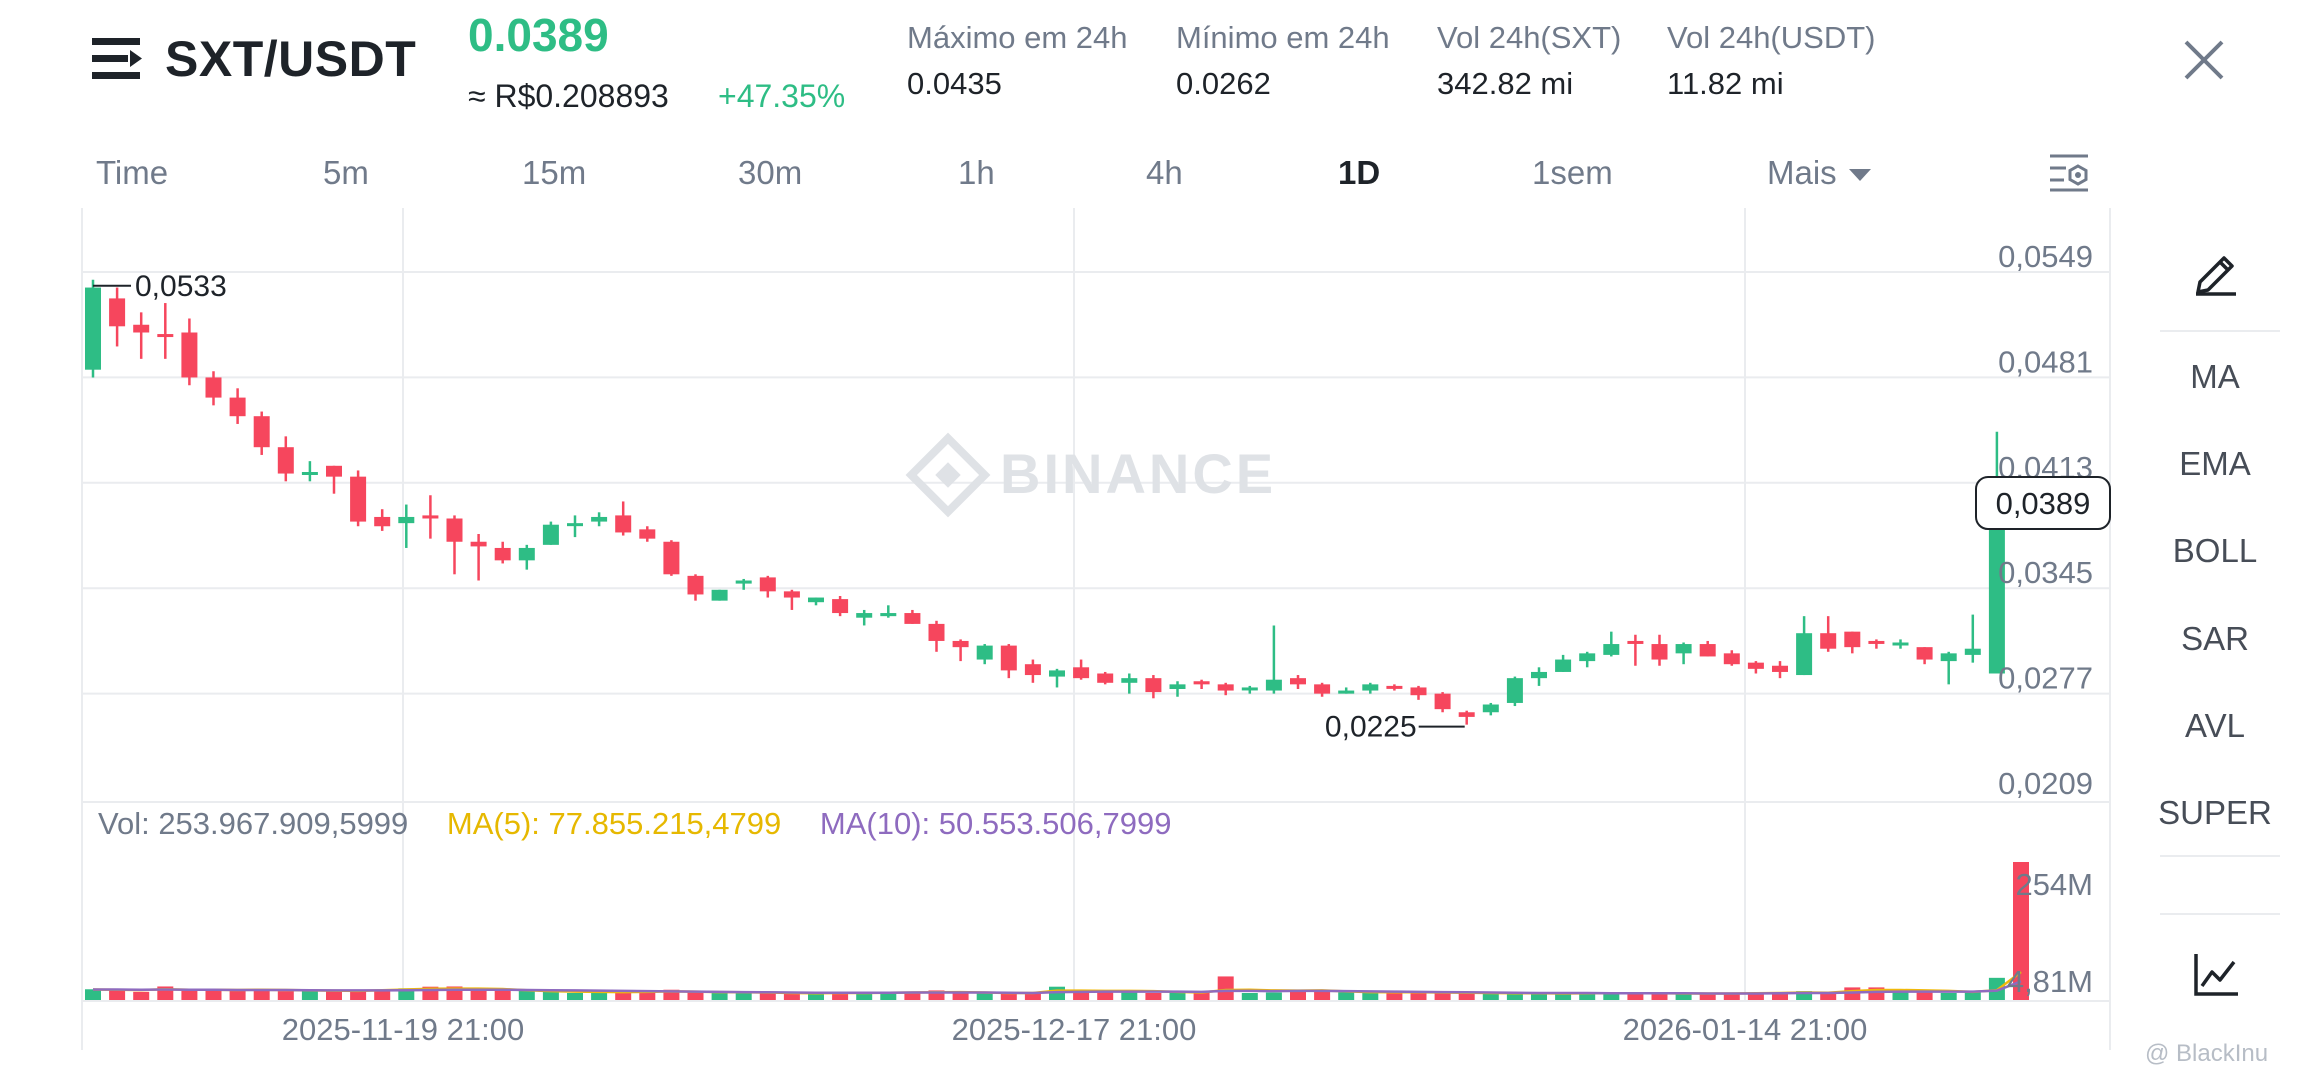 The width and height of the screenshot is (2312, 1080). Describe the element at coordinates (132, 172) in the screenshot. I see `tab-time: Time` at that location.